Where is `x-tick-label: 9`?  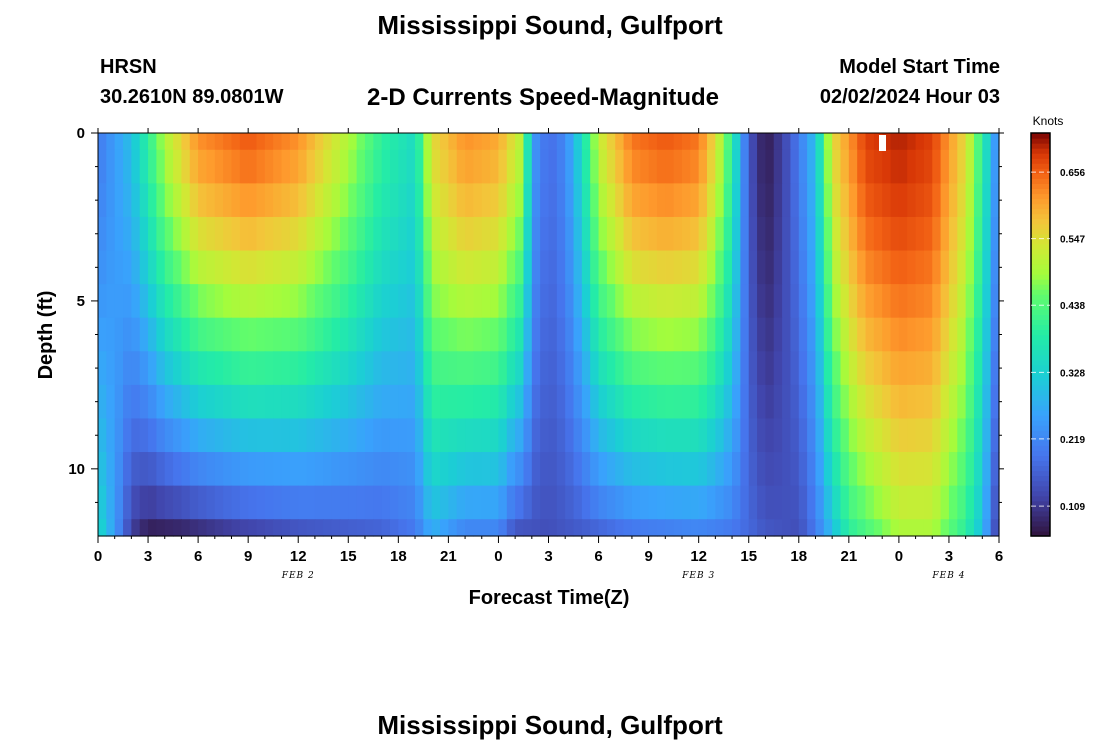
x-tick-label: 9 is located at coordinates (648, 556).